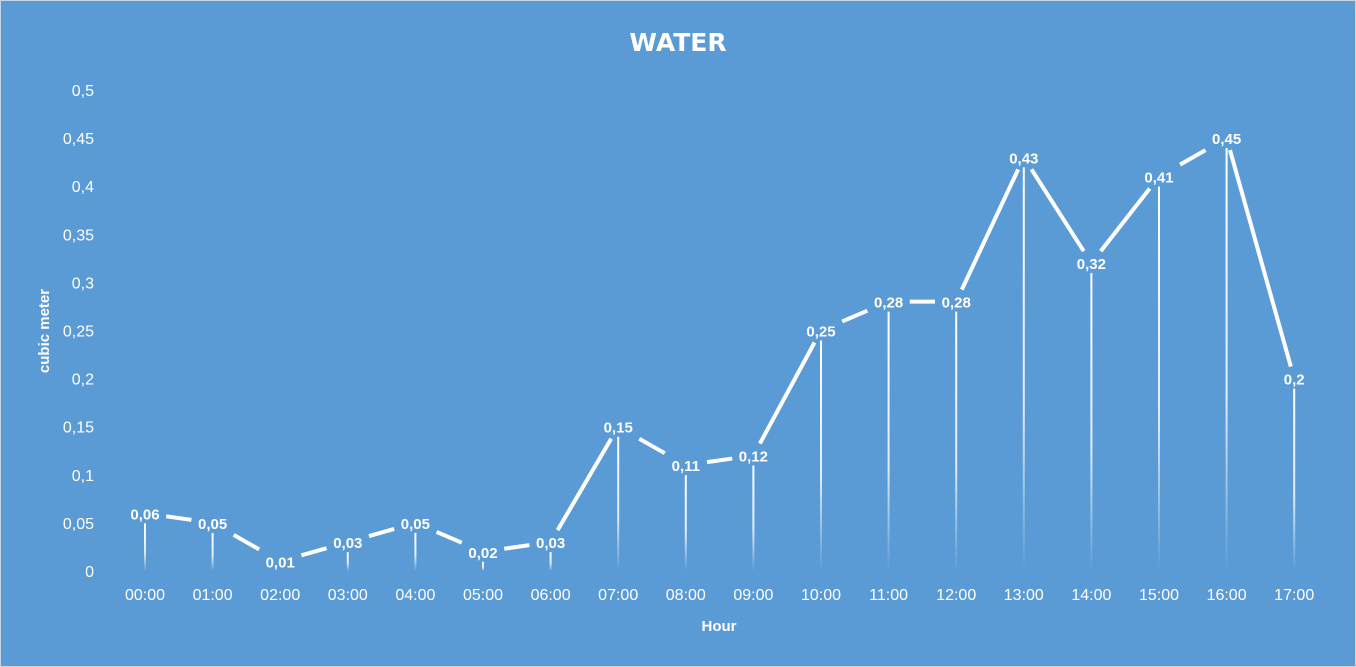 The image size is (1356, 667). I want to click on y-tick-label: 0,25, so click(78, 332).